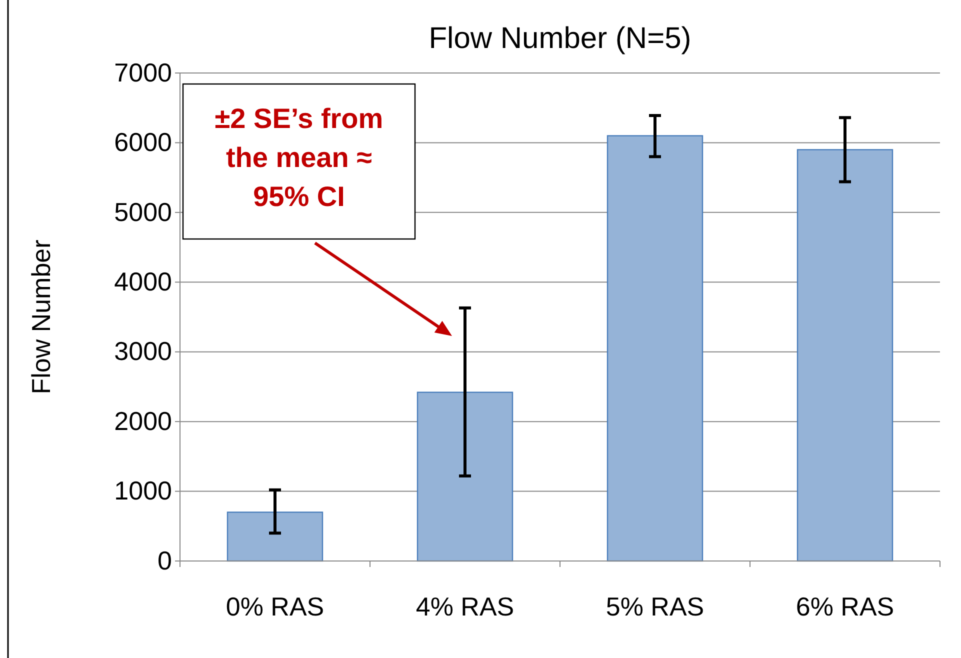 This screenshot has width=961, height=658. Describe the element at coordinates (143, 211) in the screenshot. I see `y-tick-label: 5000` at that location.